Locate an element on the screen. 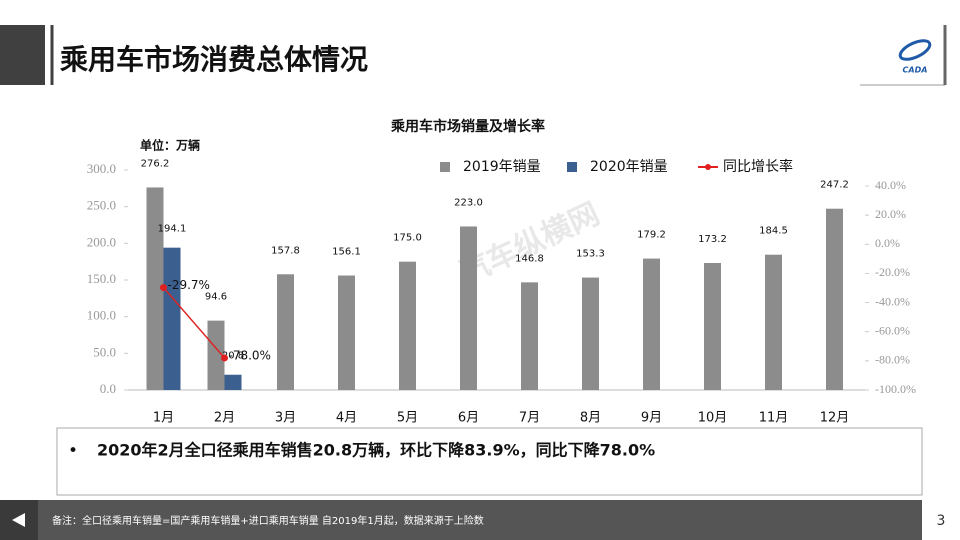  header-block is located at coordinates (22, 55).